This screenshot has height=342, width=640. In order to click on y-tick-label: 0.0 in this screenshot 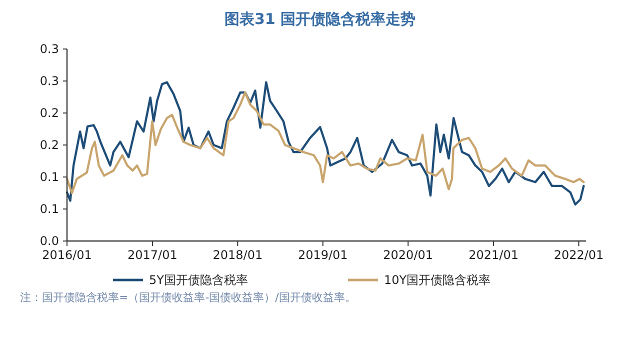, I will do `click(49, 241)`.